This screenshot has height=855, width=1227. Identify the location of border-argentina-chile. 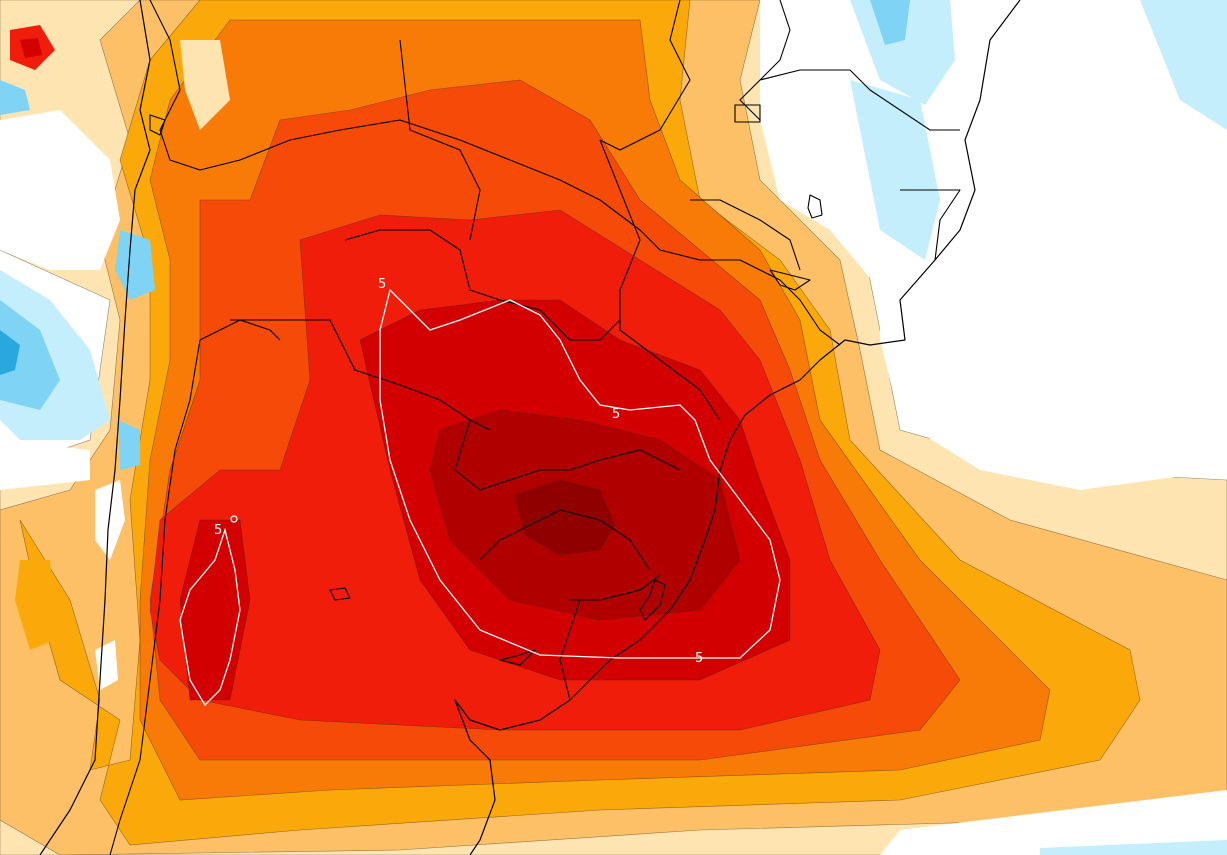
(155, 597).